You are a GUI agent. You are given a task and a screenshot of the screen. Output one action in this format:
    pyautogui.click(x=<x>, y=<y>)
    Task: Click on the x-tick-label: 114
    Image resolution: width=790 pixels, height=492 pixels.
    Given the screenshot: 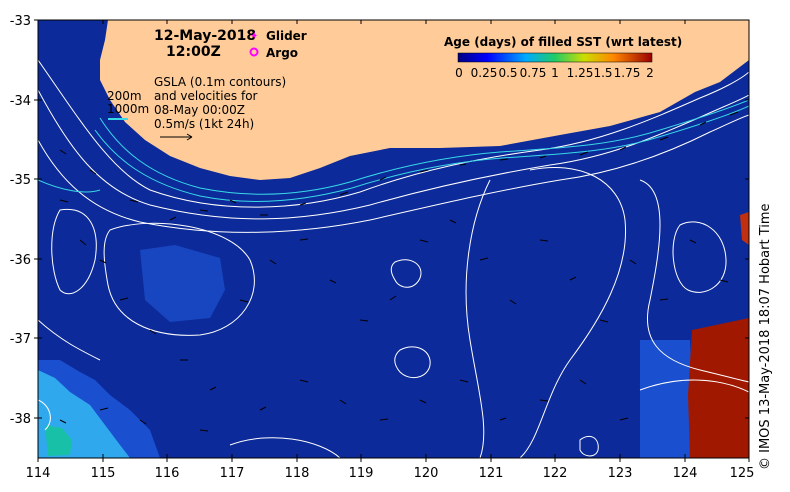 What is the action you would take?
    pyautogui.click(x=38, y=473)
    